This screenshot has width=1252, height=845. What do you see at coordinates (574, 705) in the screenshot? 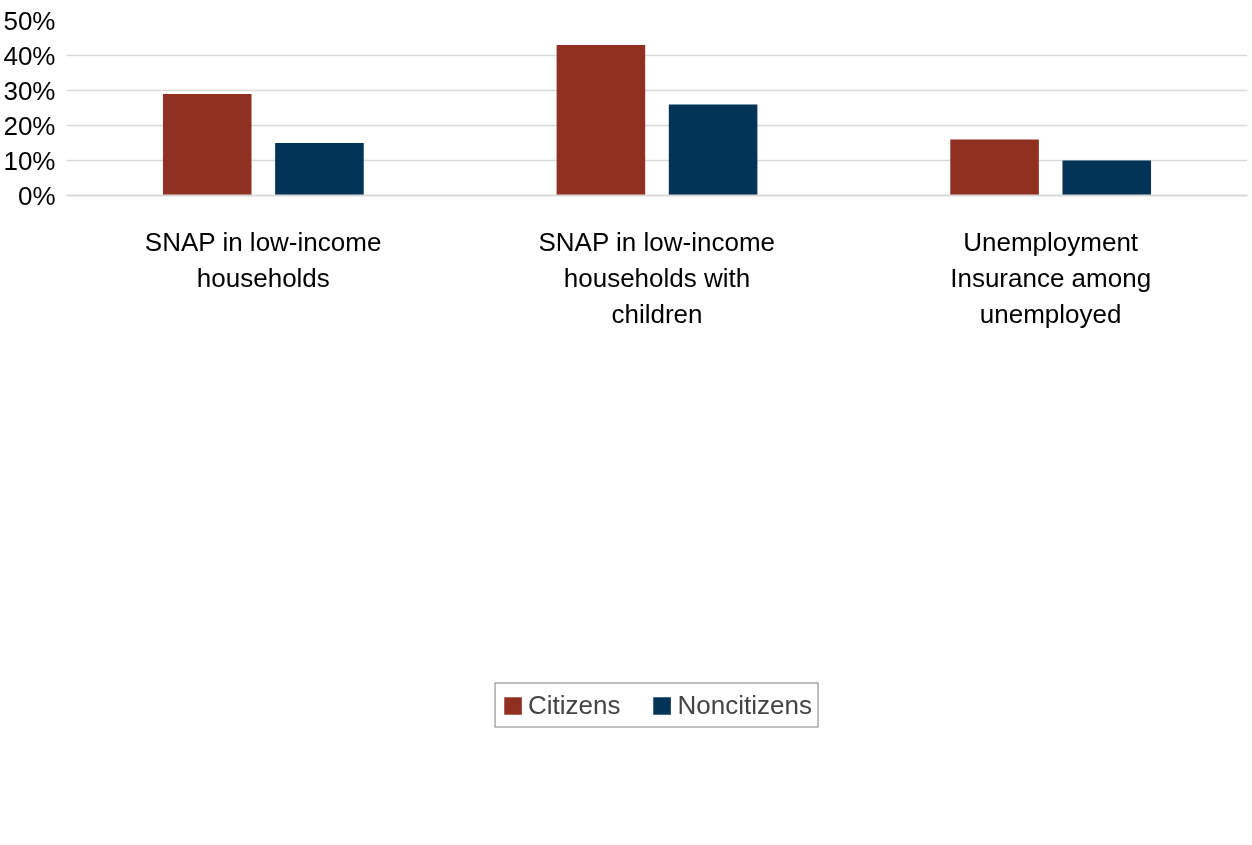
I see `legend-label: Citizens` at bounding box center [574, 705].